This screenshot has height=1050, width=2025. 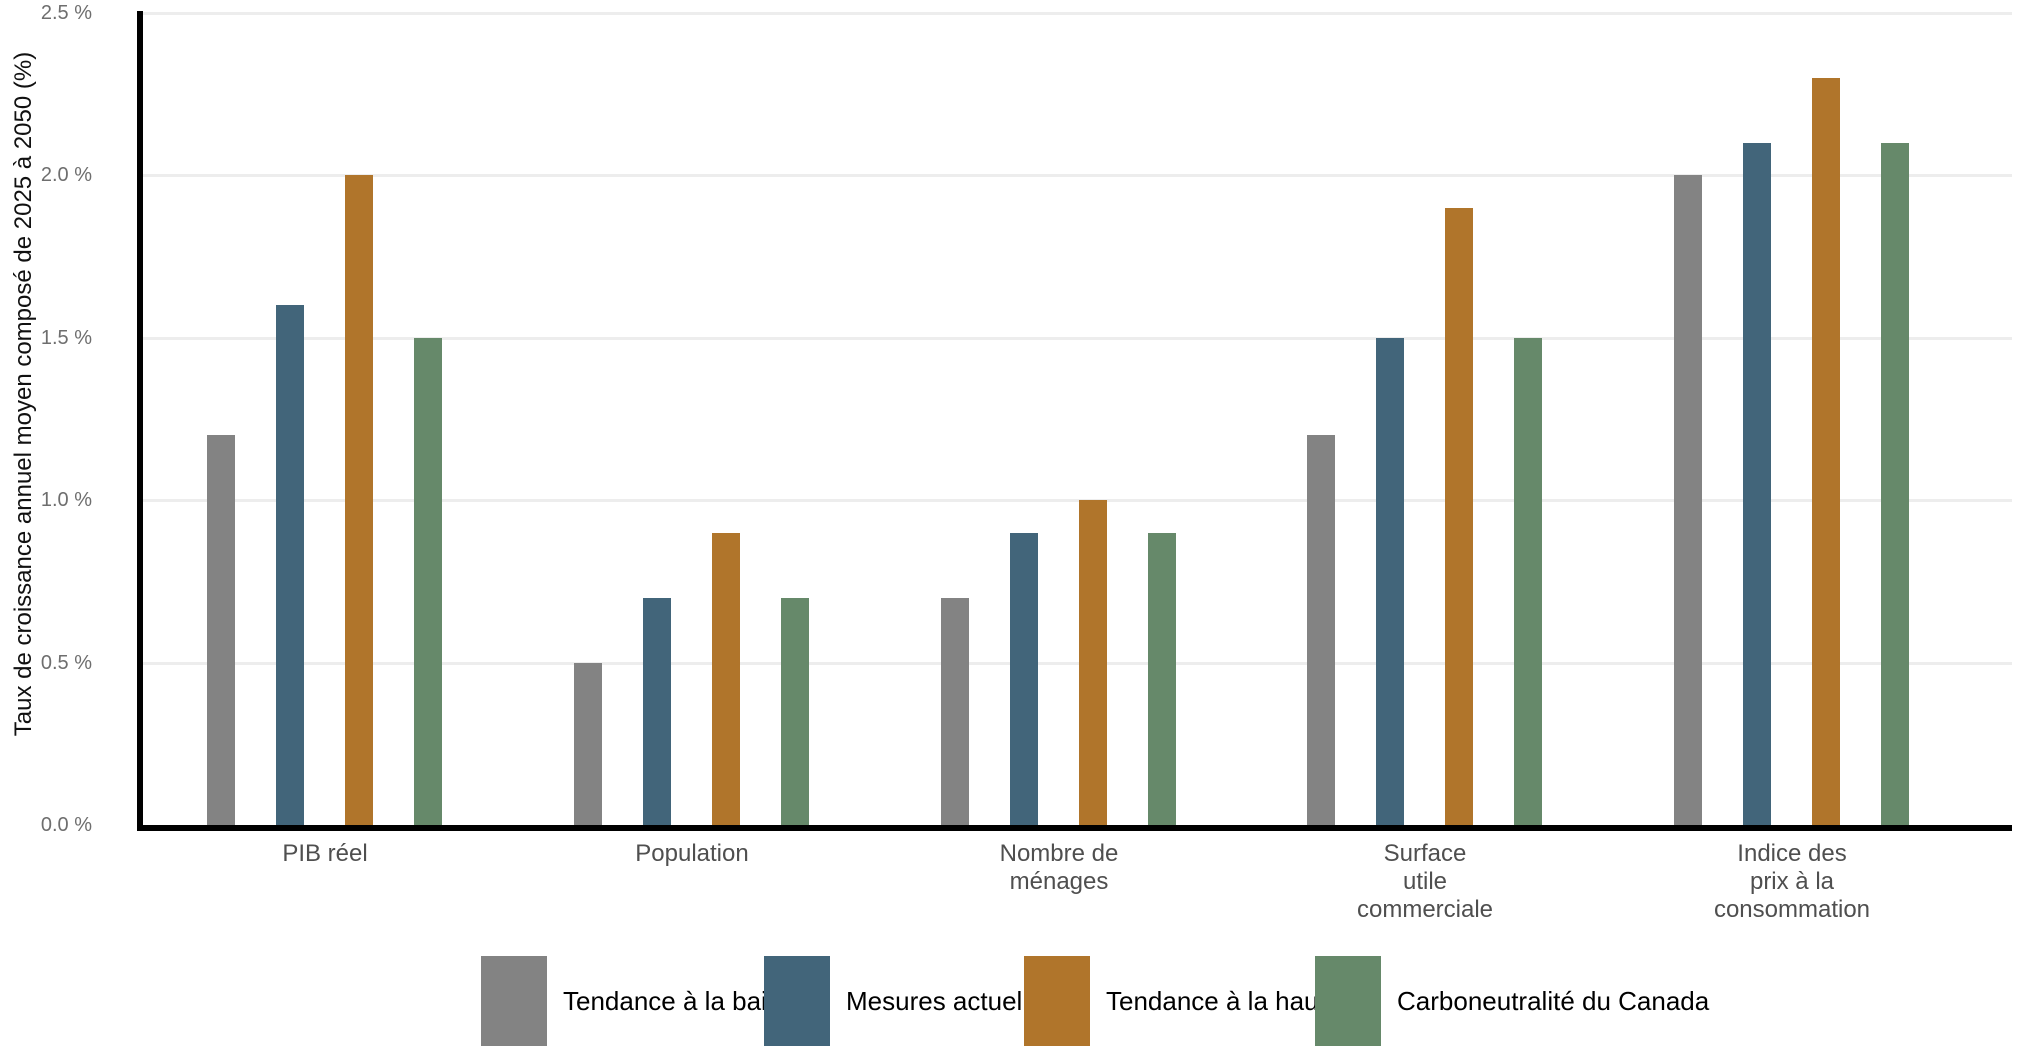 I want to click on legend-item: Mesures actuelles, so click(x=910, y=1001).